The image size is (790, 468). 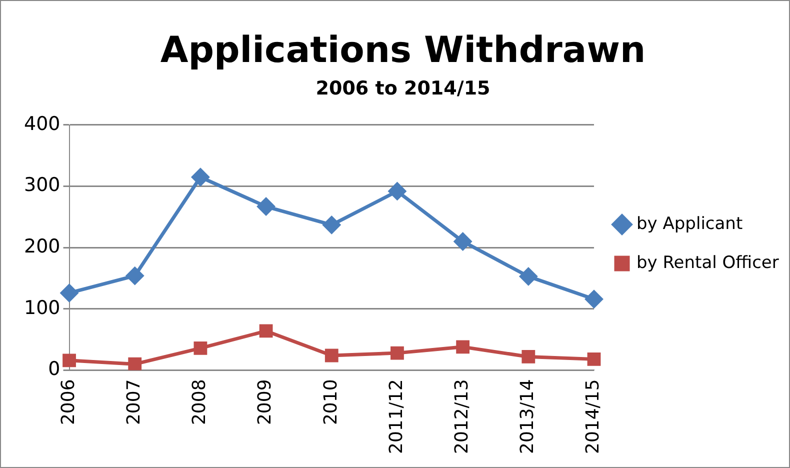 I want to click on y-tick-label: 300, so click(x=42, y=185).